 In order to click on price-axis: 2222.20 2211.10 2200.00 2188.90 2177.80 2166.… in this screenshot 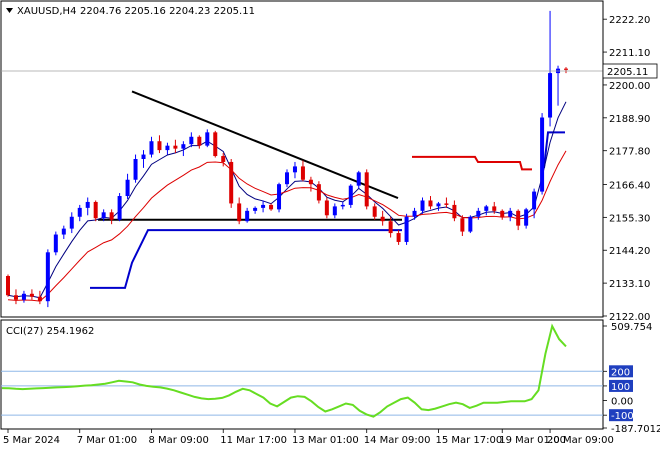, I will do `click(626, 169)`.